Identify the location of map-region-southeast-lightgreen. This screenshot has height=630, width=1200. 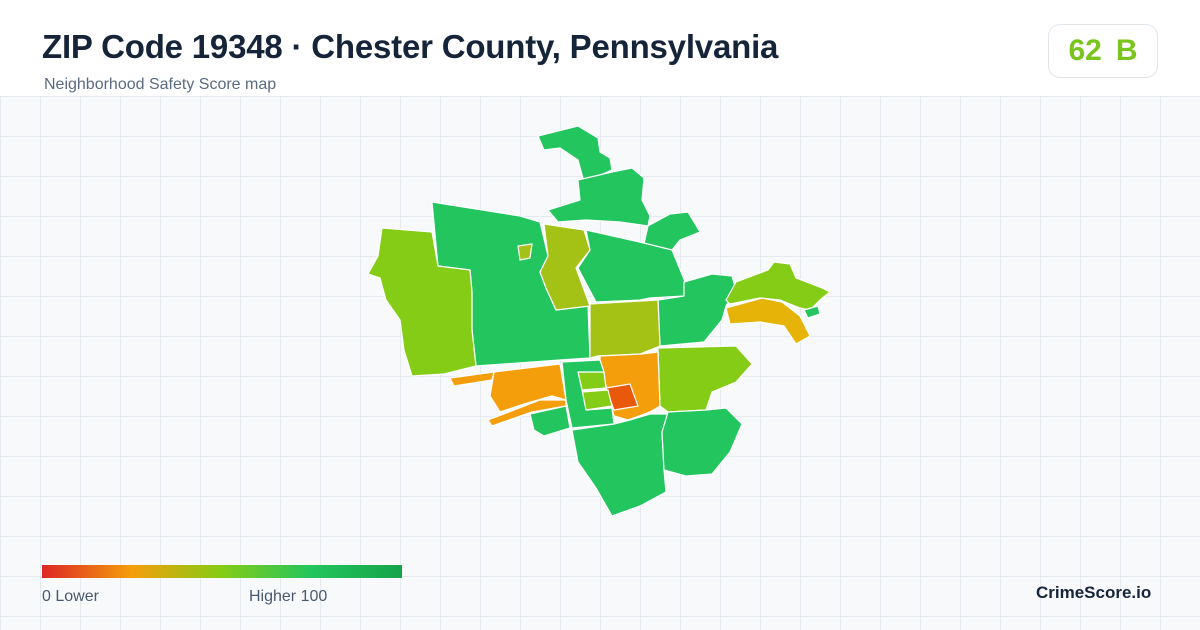
(705, 379).